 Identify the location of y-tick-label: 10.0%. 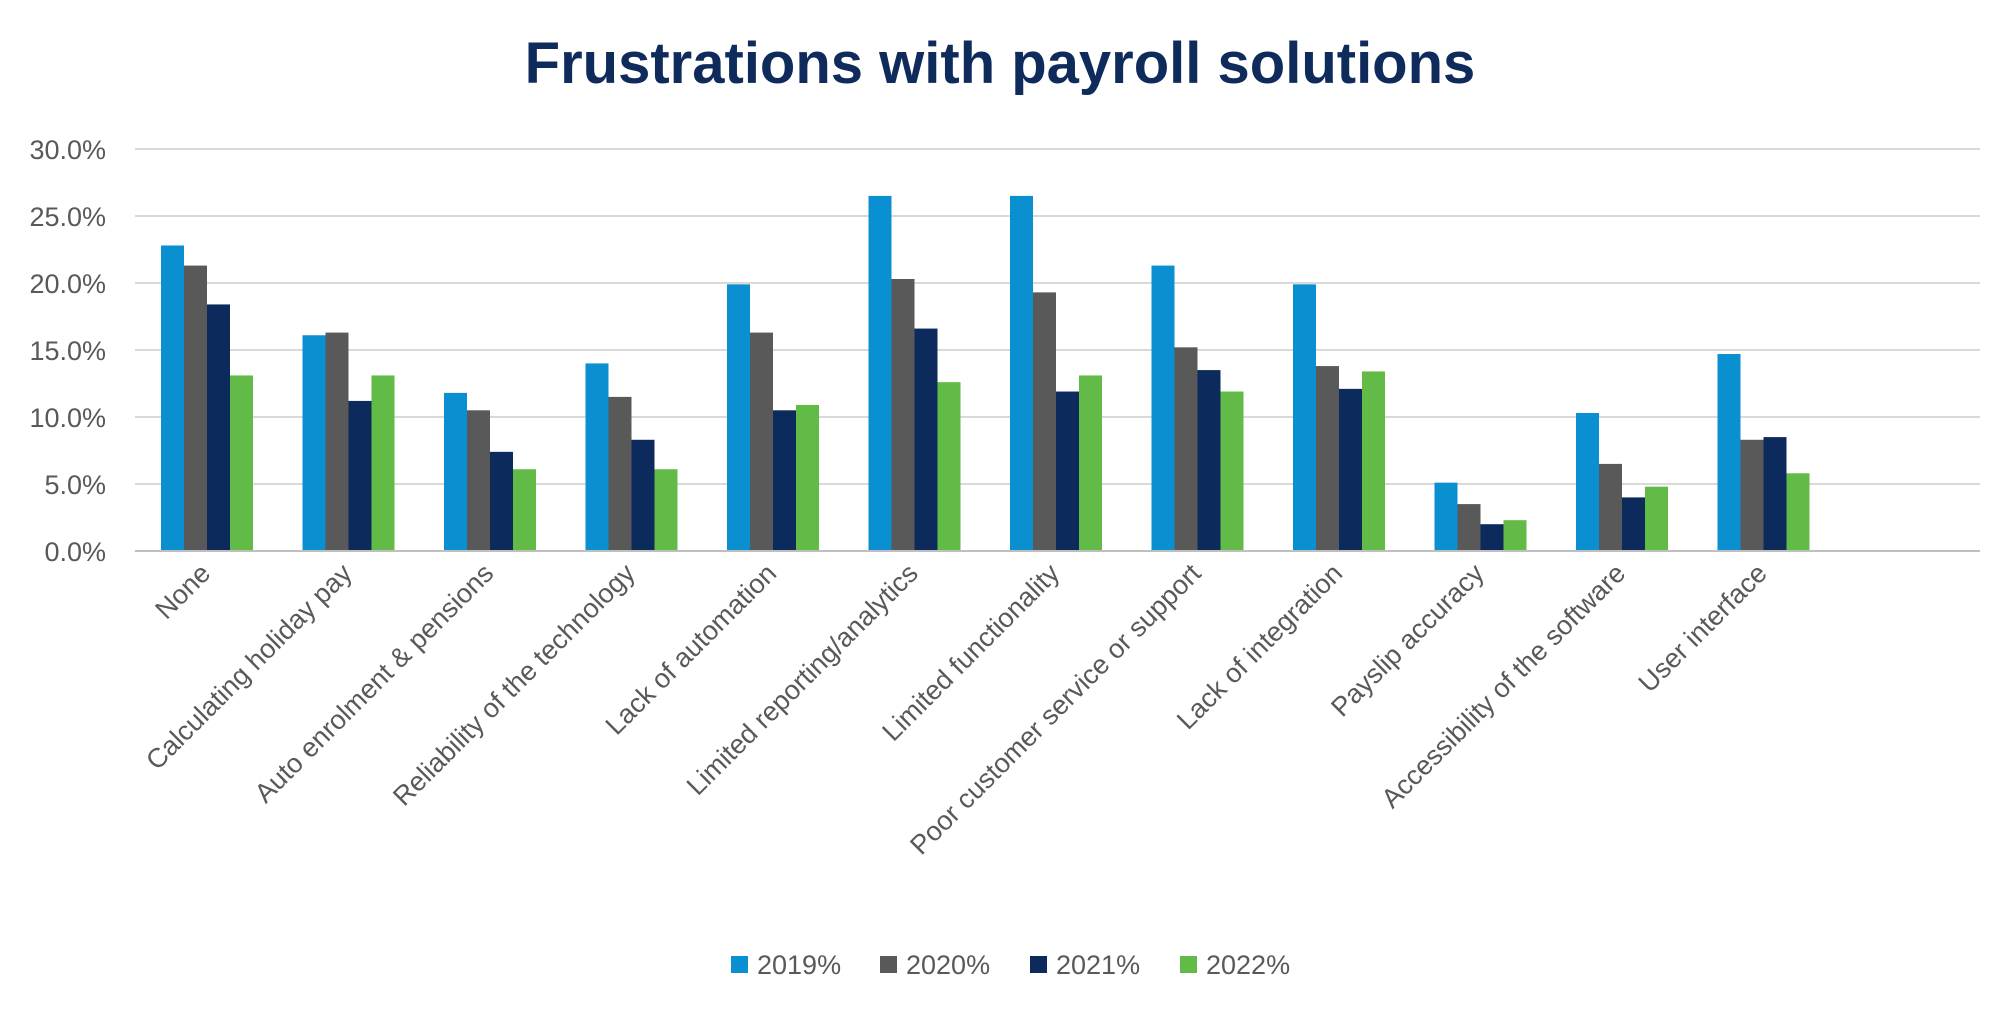
(67, 418).